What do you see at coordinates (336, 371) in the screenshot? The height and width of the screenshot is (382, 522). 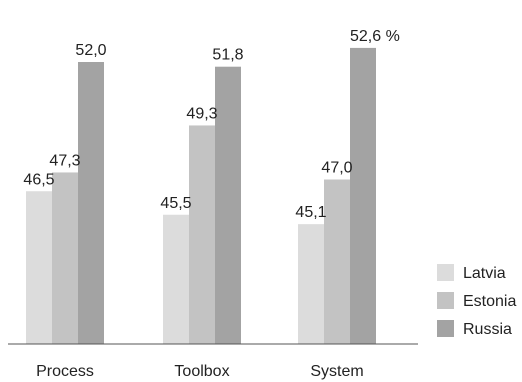 I see `category-label-system: System` at bounding box center [336, 371].